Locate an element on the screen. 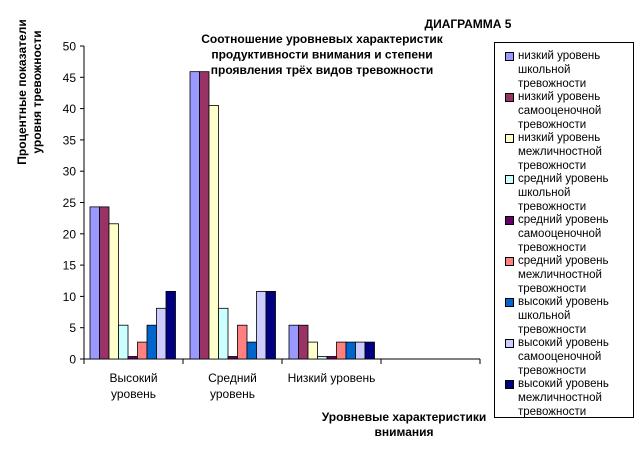 The image size is (640, 462). y-tick-label: 0 is located at coordinates (72, 360).